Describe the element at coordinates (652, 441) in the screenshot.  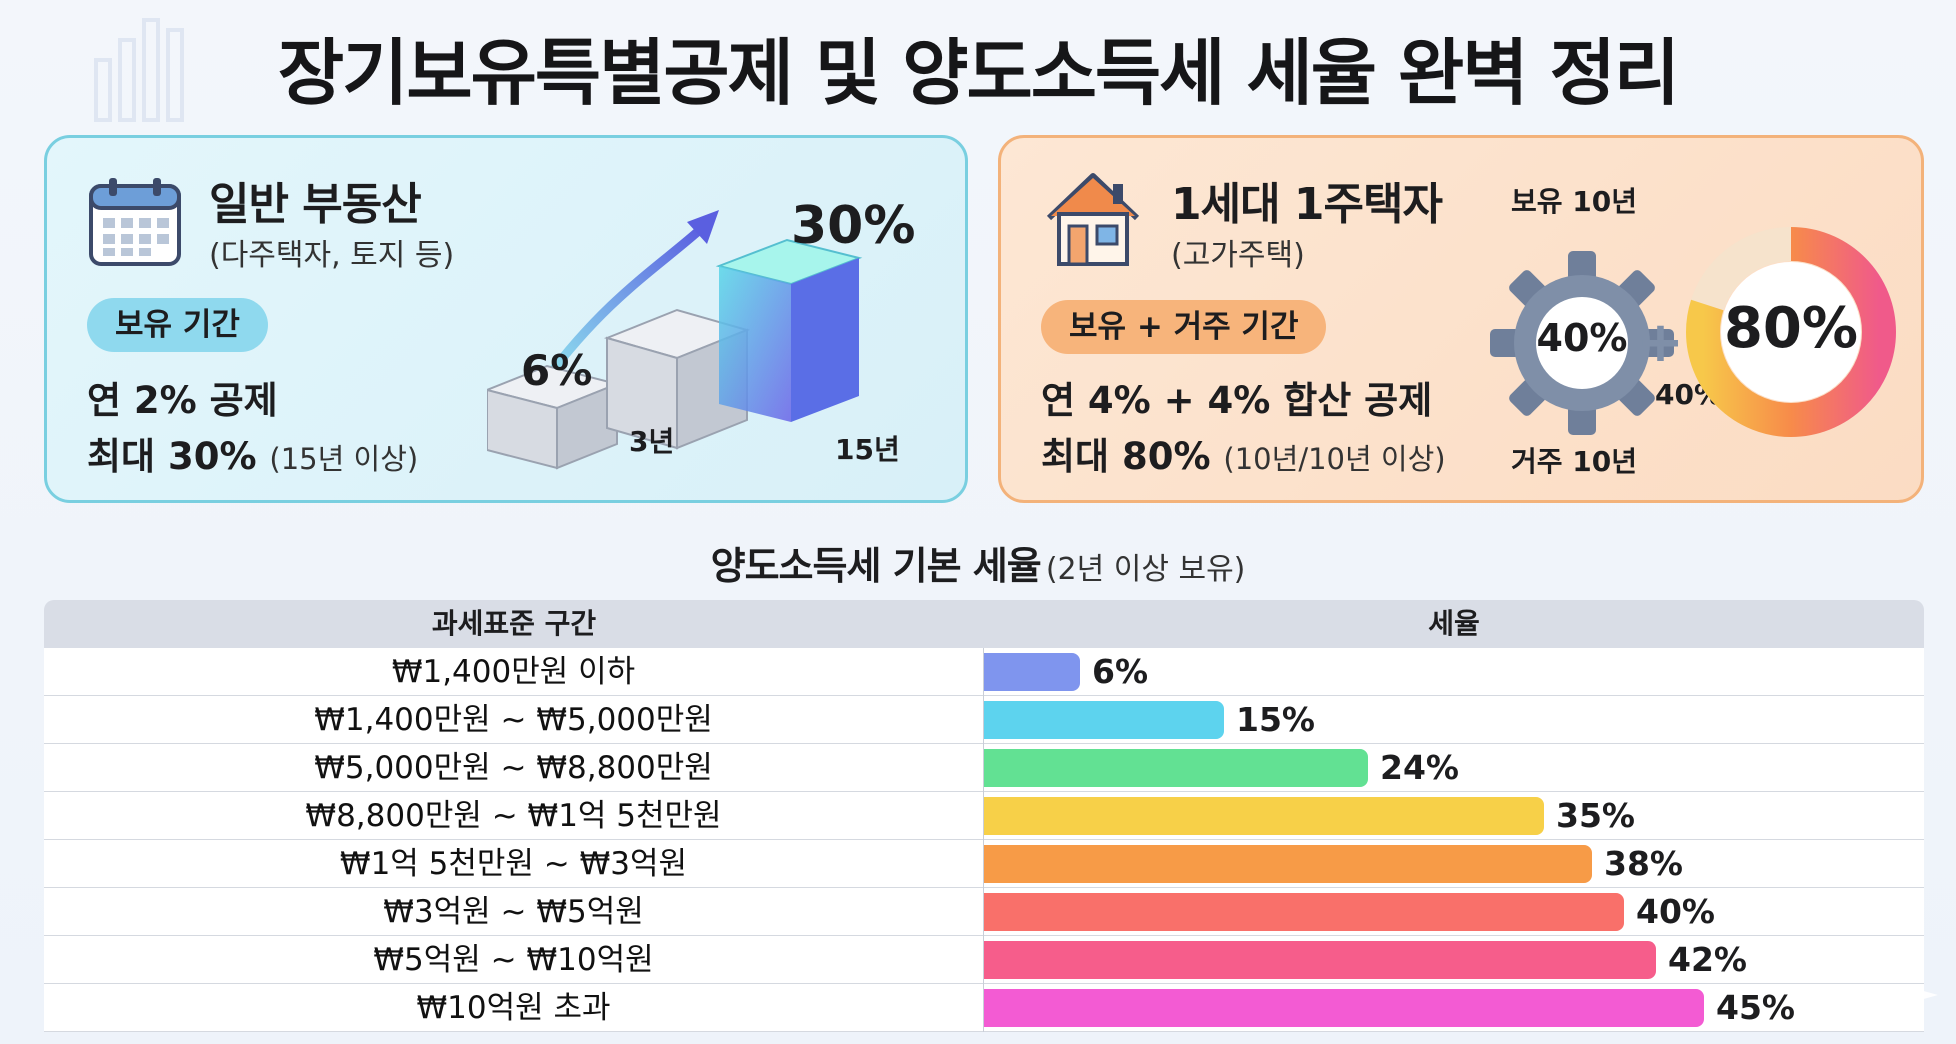
I see `general-start-years: 3년` at that location.